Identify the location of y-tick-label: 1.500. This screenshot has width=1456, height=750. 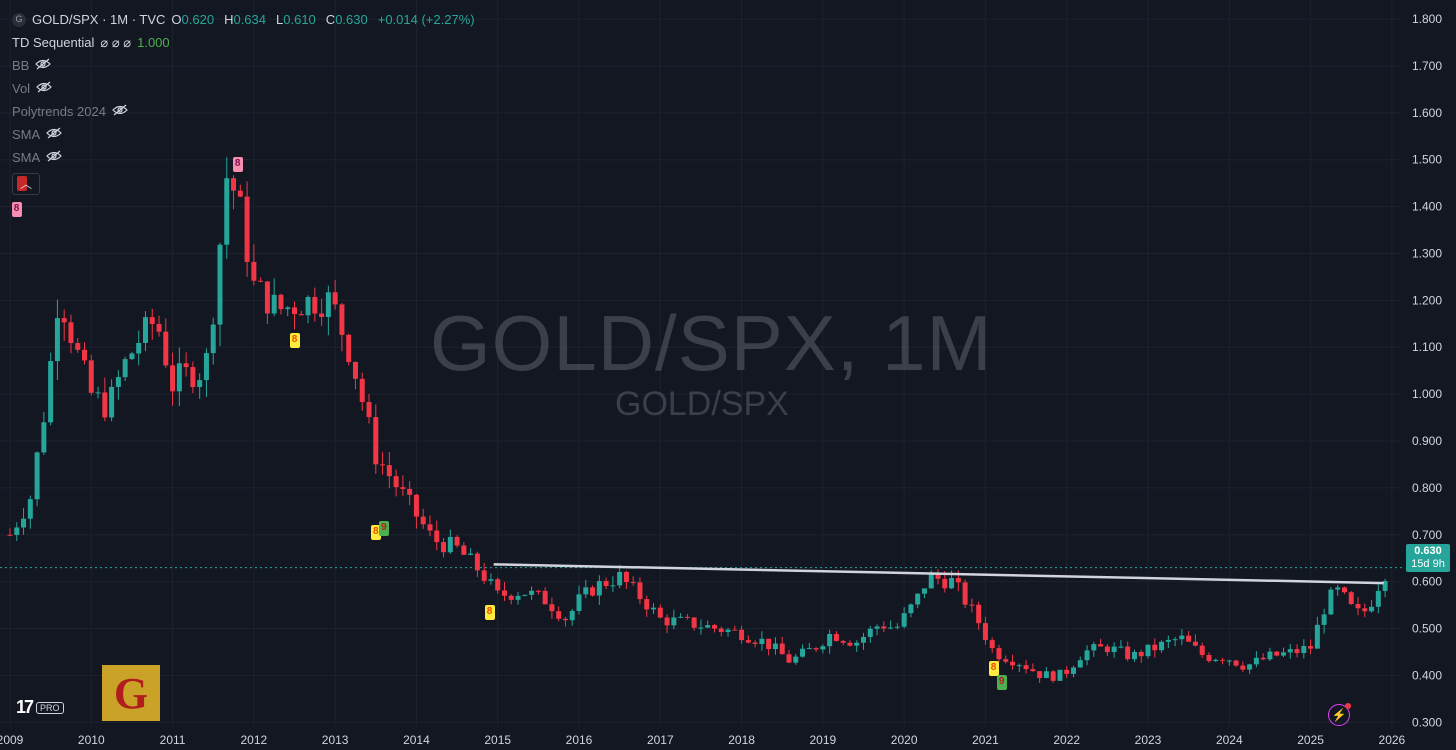
(1427, 160).